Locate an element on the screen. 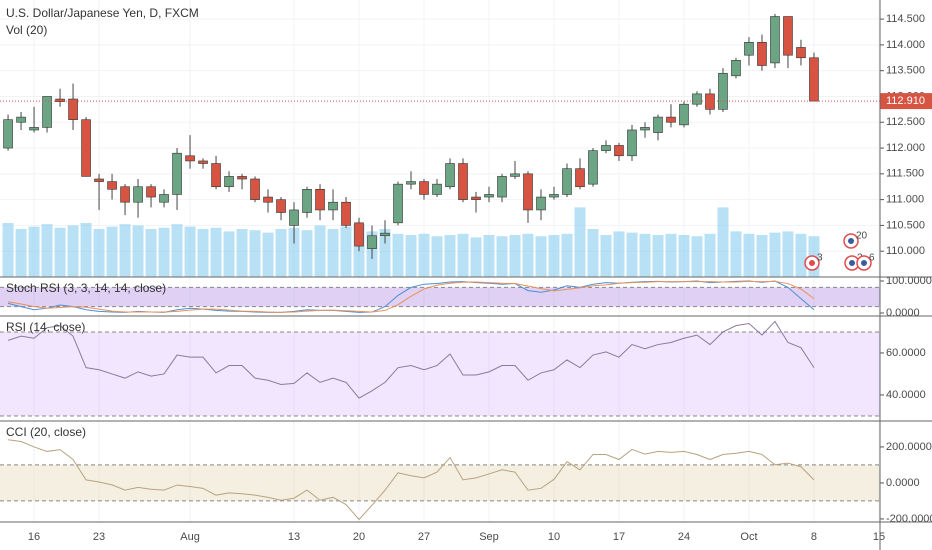  y-tick-label: 112.000 is located at coordinates (905, 148).